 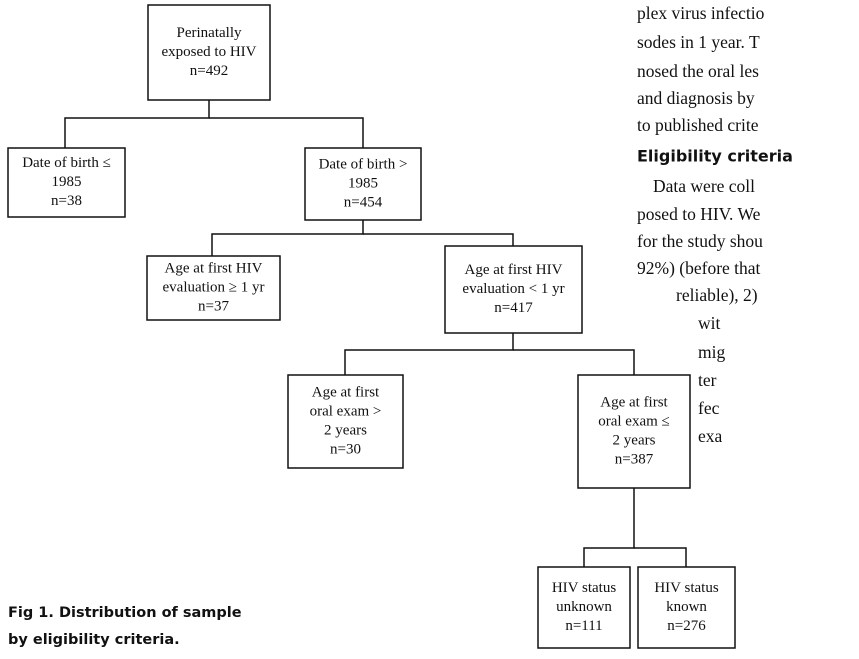 What do you see at coordinates (213, 306) in the screenshot?
I see `node-label: n=37` at bounding box center [213, 306].